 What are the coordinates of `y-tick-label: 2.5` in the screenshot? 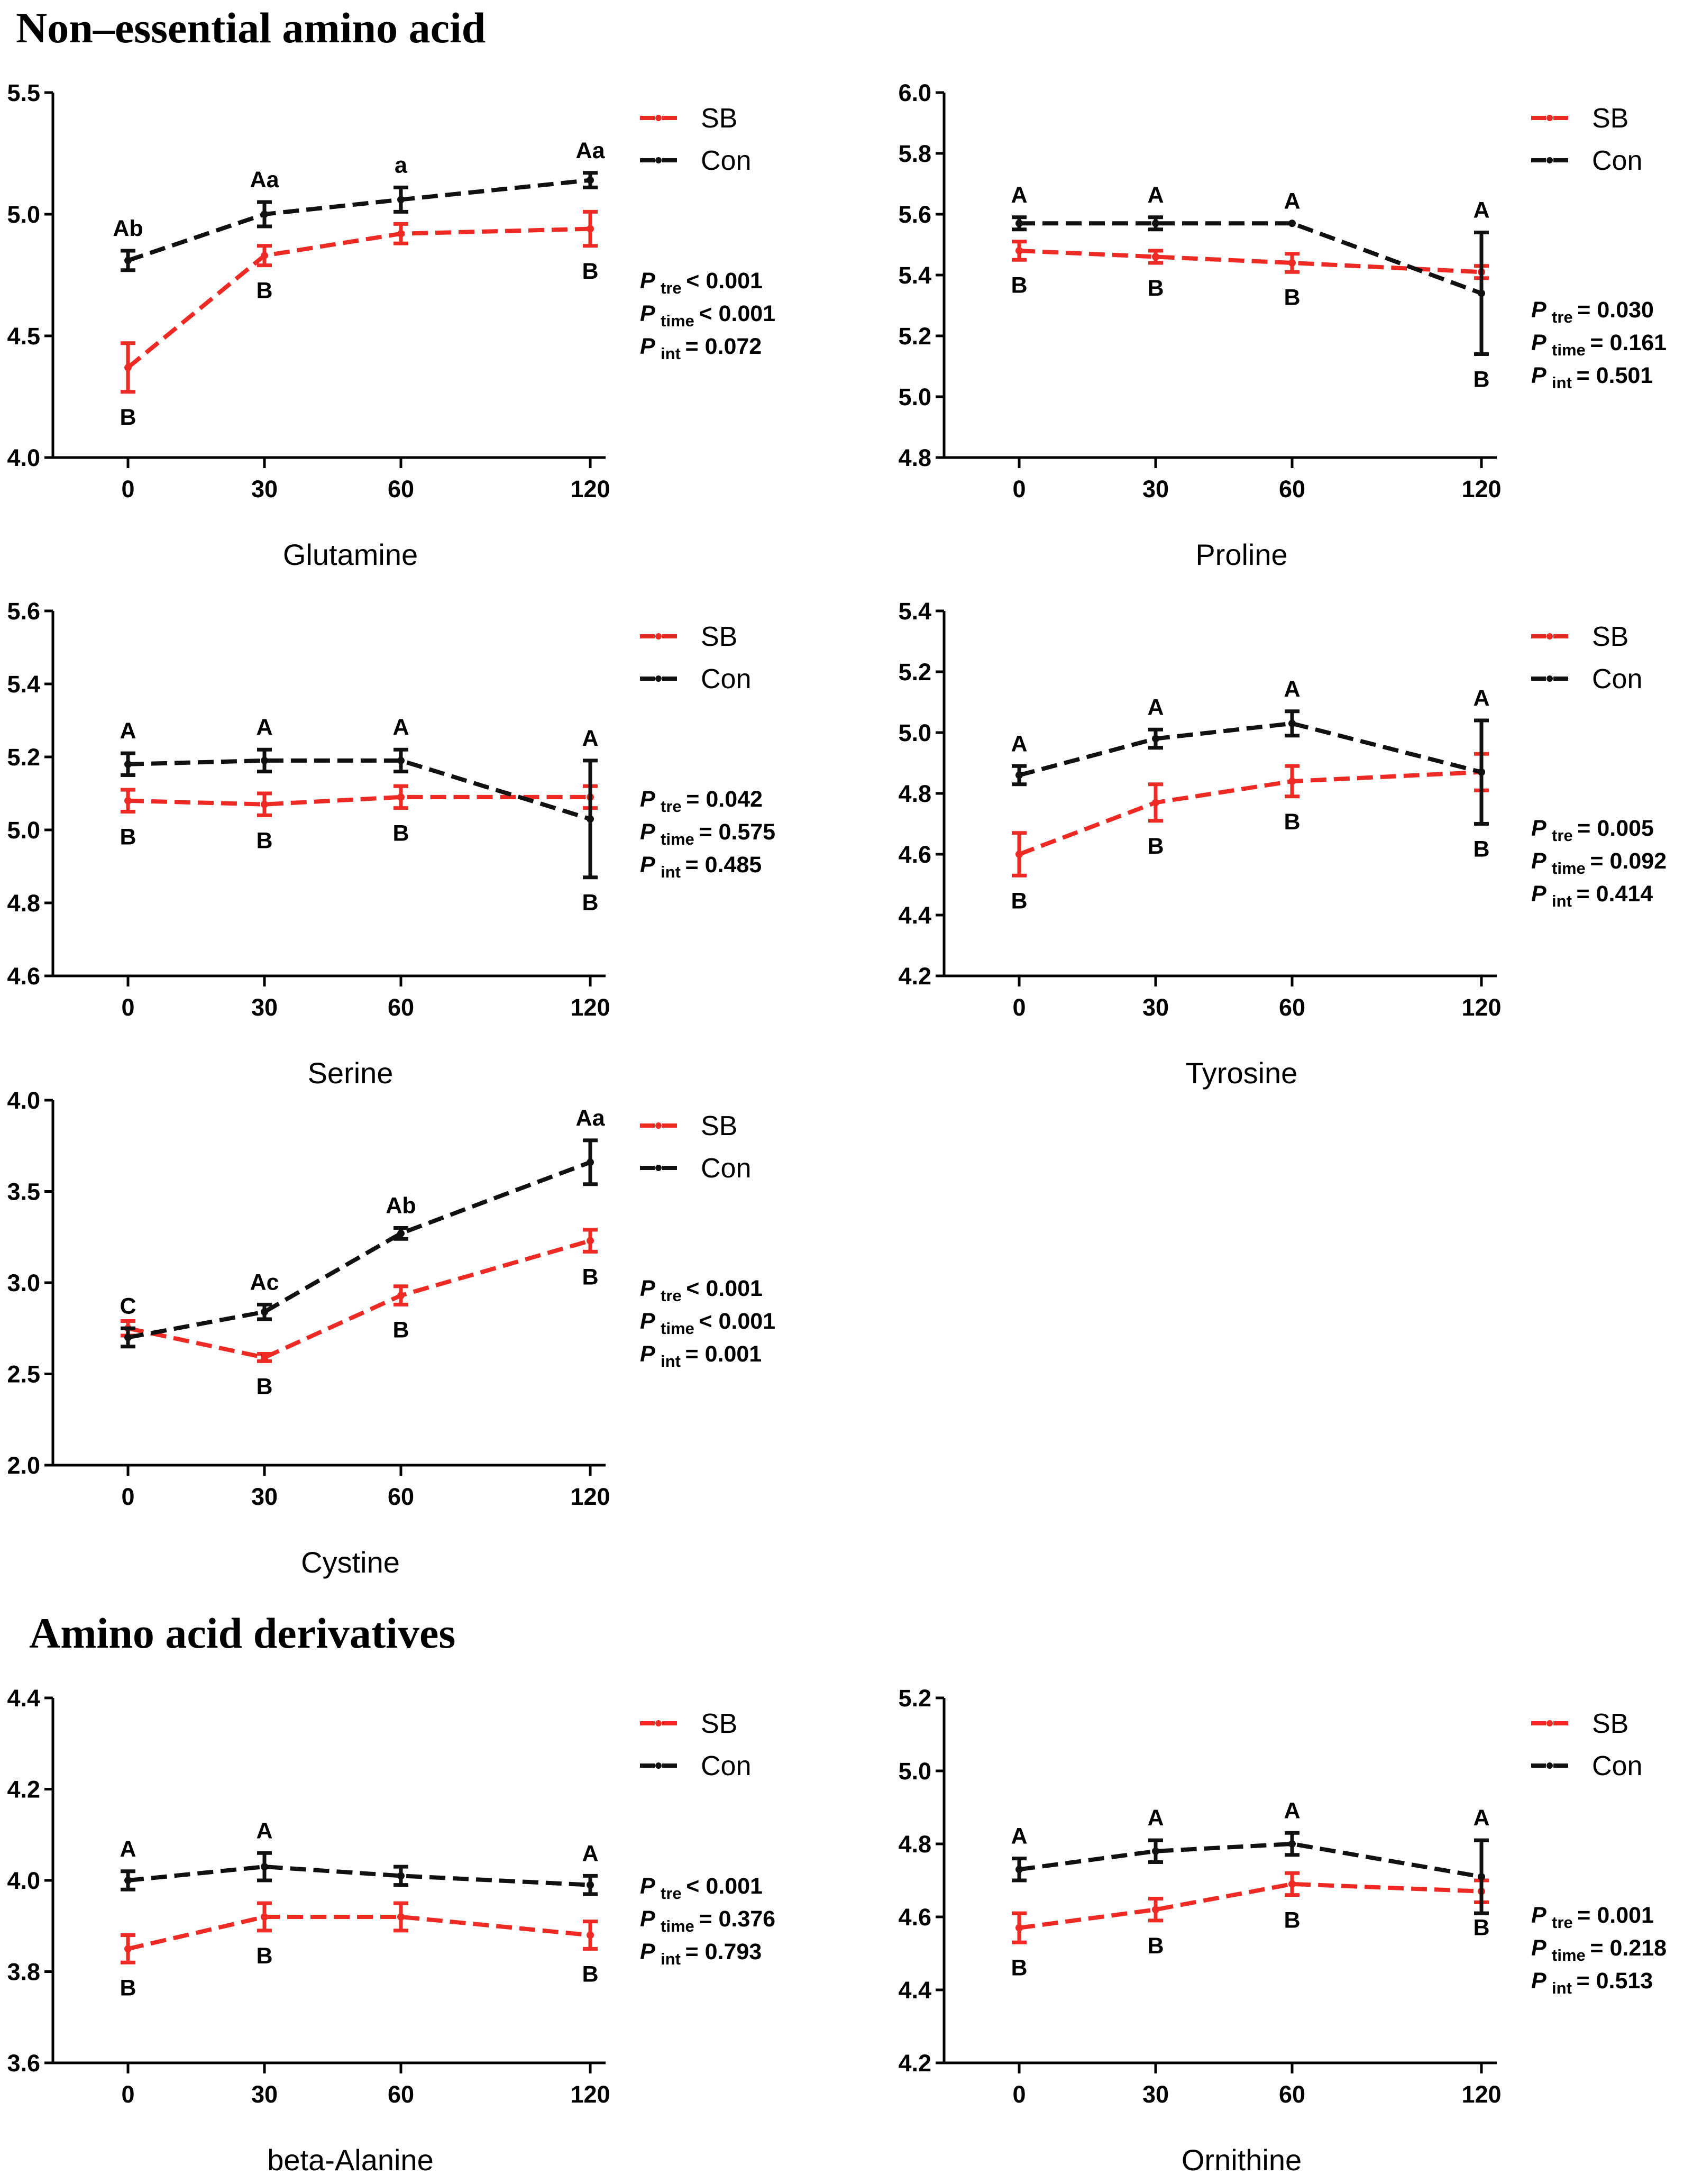 It's located at (24, 1375).